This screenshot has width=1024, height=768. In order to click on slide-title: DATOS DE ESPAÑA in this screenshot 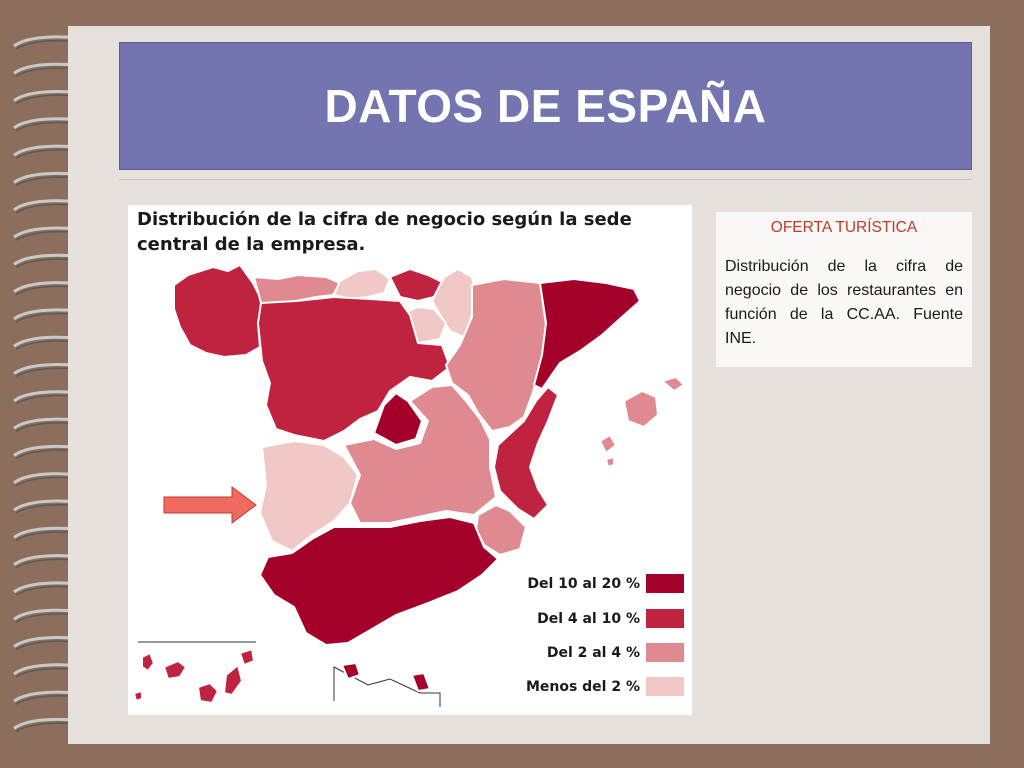, I will do `click(545, 106)`.